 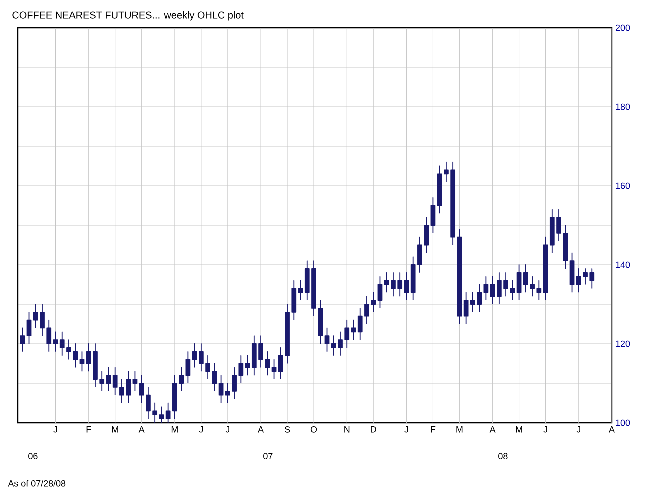 I want to click on text: 06, so click(x=33, y=456).